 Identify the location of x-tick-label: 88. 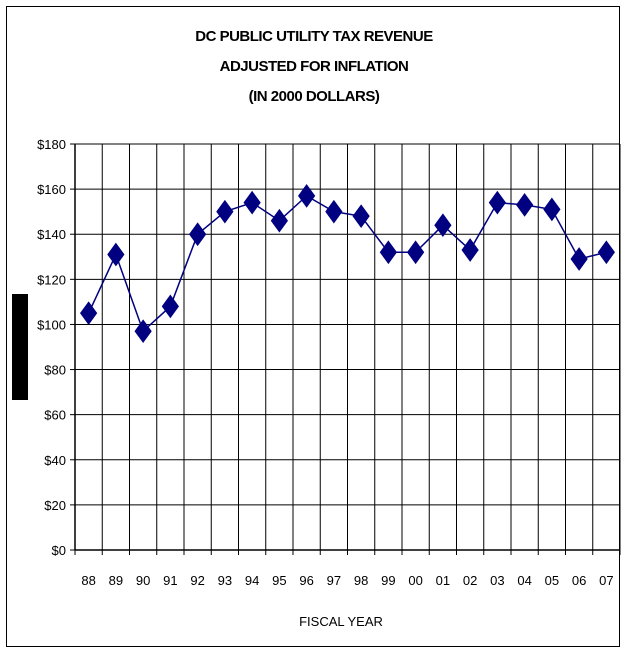
(88, 580).